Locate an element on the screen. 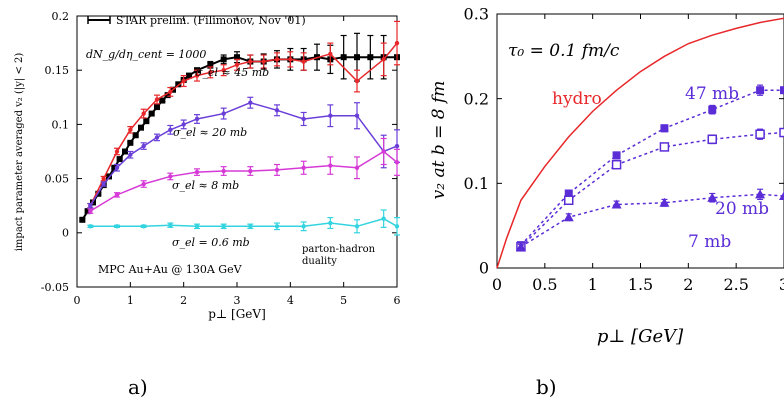  b-x-tick-label: 0 is located at coordinates (497, 284).